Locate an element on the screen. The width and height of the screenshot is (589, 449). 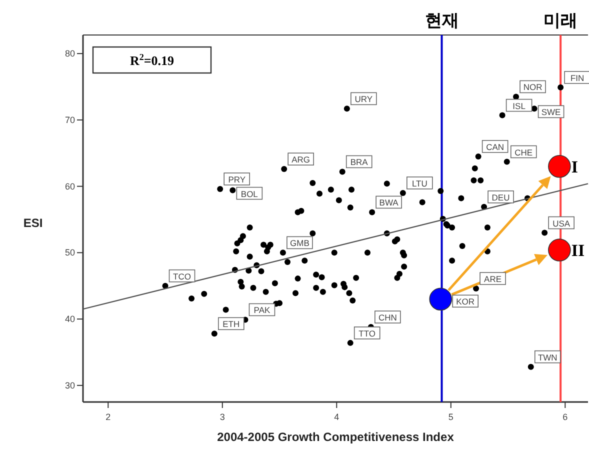
annotation: CHE is located at coordinates (523, 152).